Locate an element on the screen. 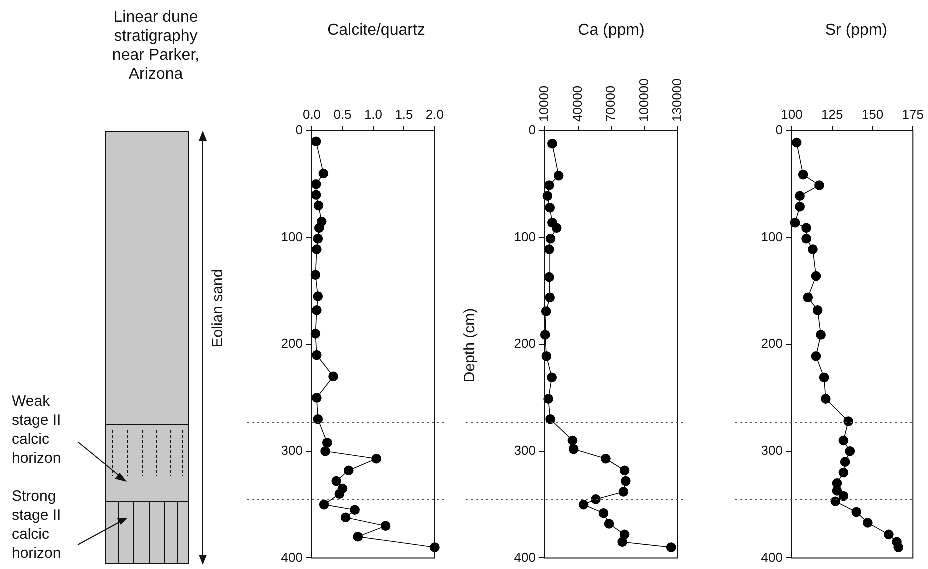 The image size is (928, 569). x-tick-label: 100 is located at coordinates (792, 114).